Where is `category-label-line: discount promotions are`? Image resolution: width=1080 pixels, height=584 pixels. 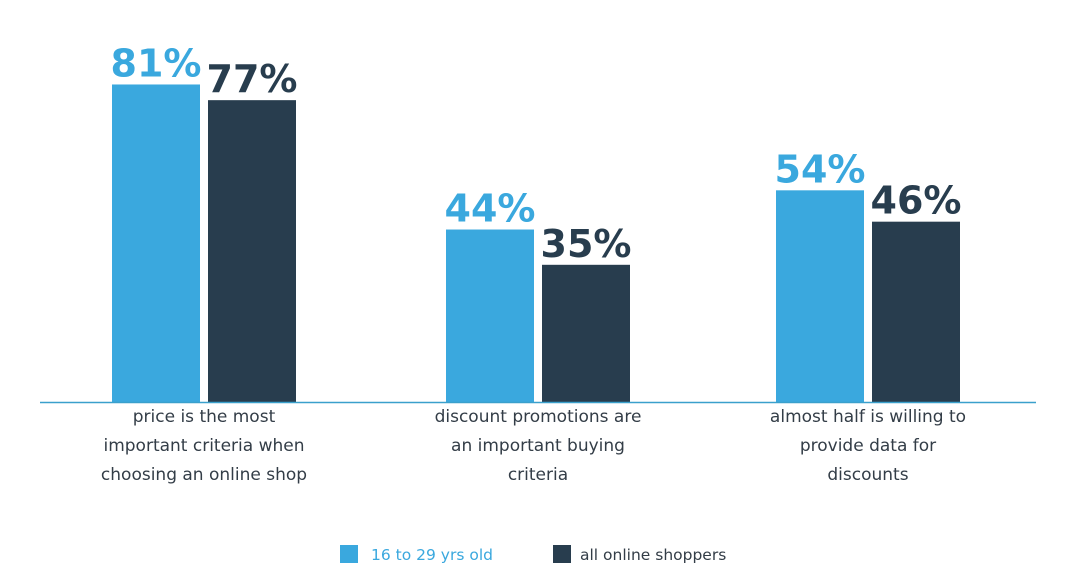 category-label-line: discount promotions are is located at coordinates (538, 417).